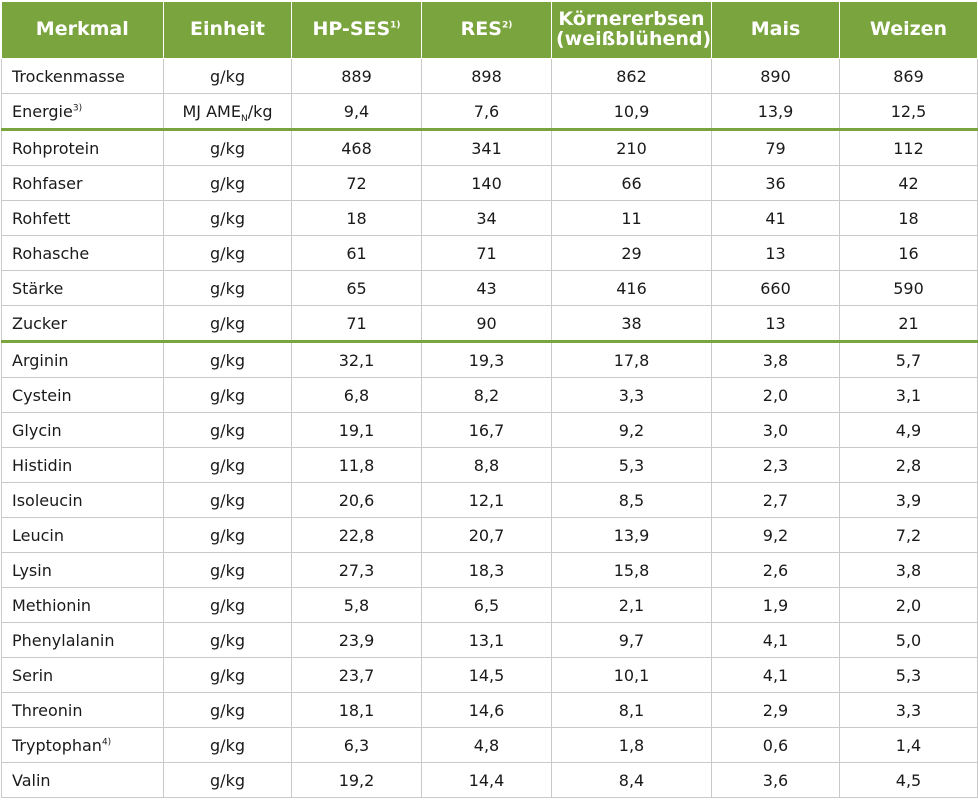  What do you see at coordinates (40, 323) in the screenshot?
I see `feature-label: Zucker` at bounding box center [40, 323].